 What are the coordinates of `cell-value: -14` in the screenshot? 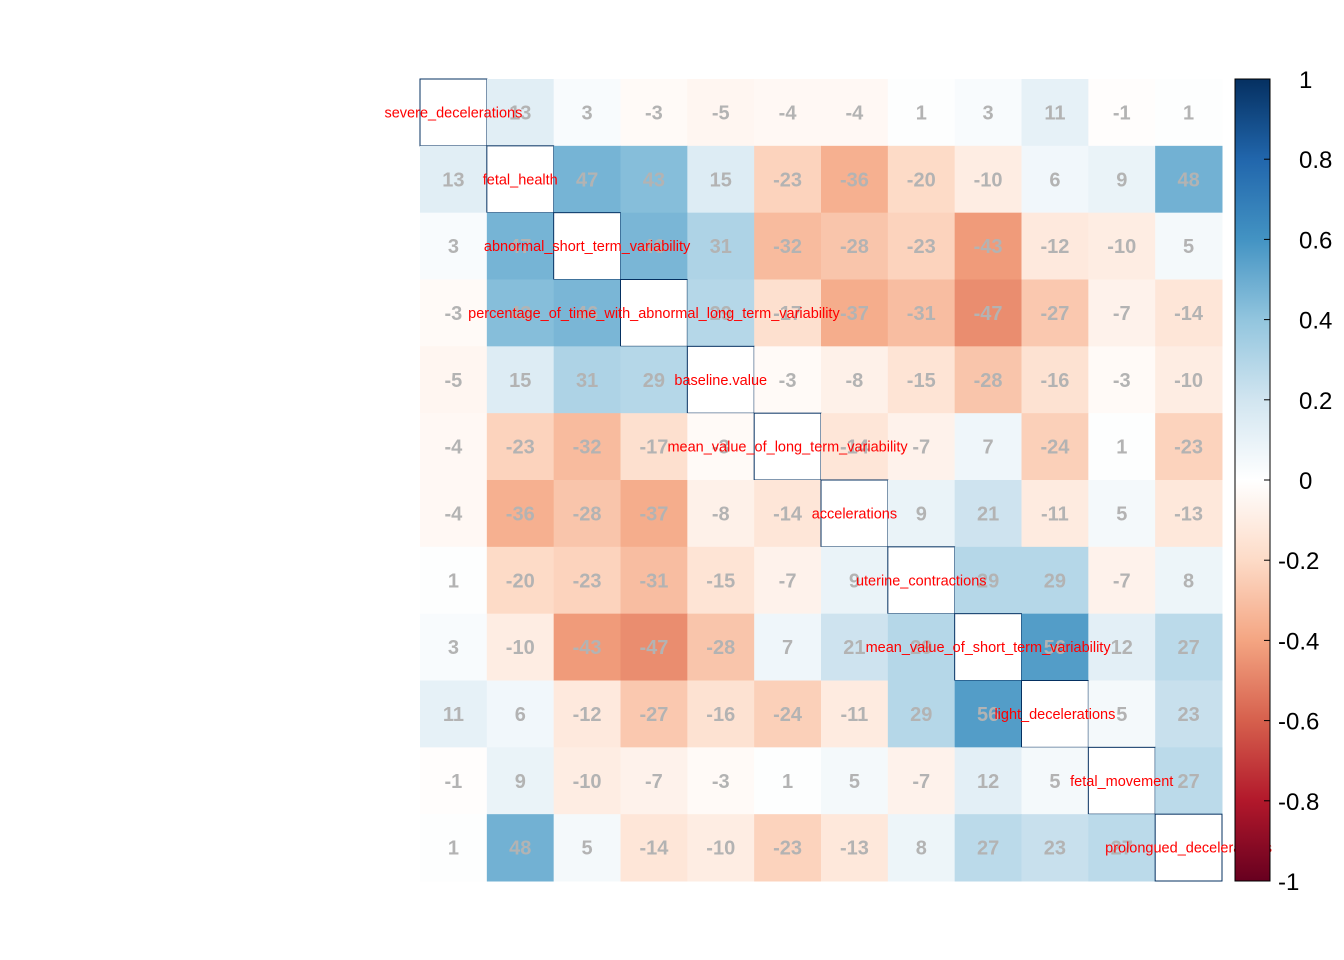 It's located at (654, 849).